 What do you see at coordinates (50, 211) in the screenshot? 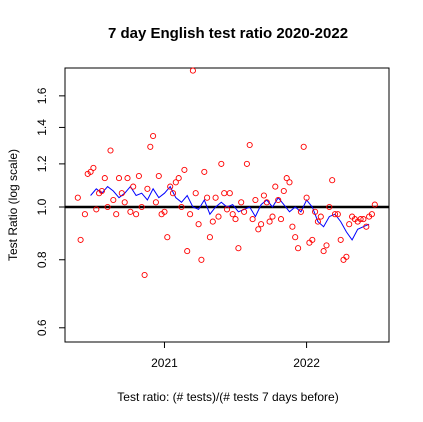
I see `y-axis: 0.6 0.8 1.0 1.2 1.4 1.6` at bounding box center [50, 211].